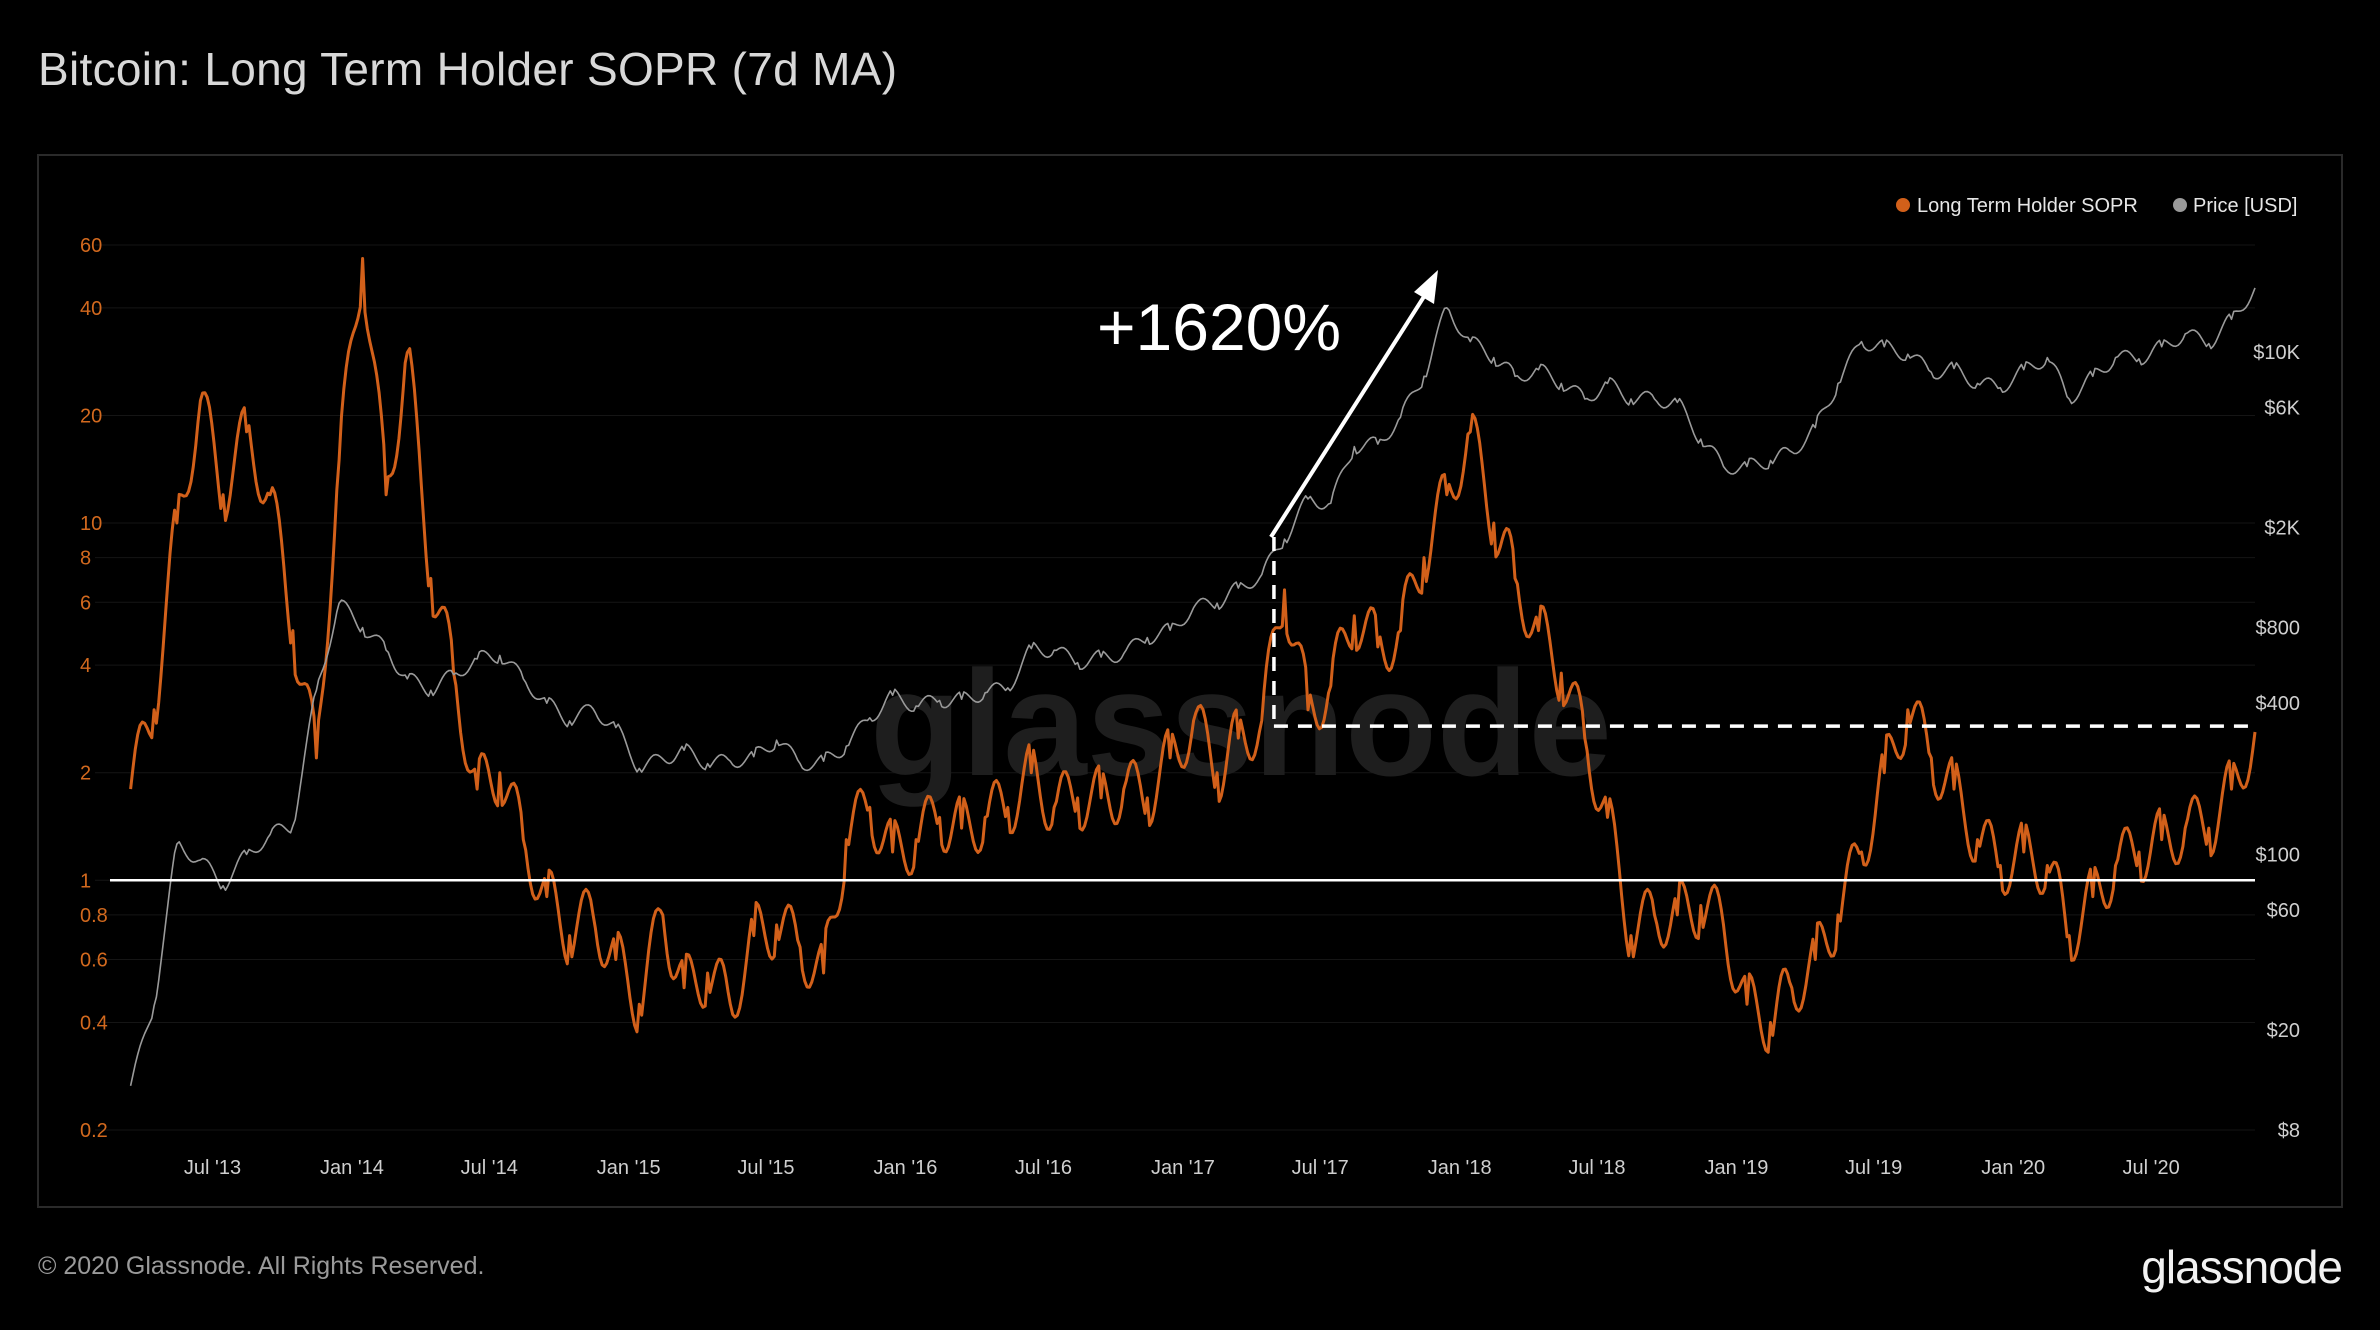  I want to click on y-left-tick-label: 8, so click(85, 559).